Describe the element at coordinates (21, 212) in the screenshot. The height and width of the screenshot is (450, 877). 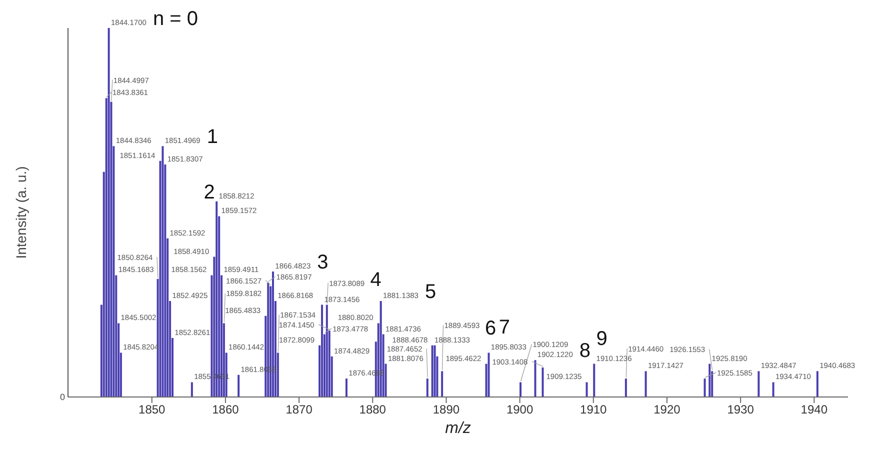
I see `y-axis-title: Intensity (a. u.)` at that location.